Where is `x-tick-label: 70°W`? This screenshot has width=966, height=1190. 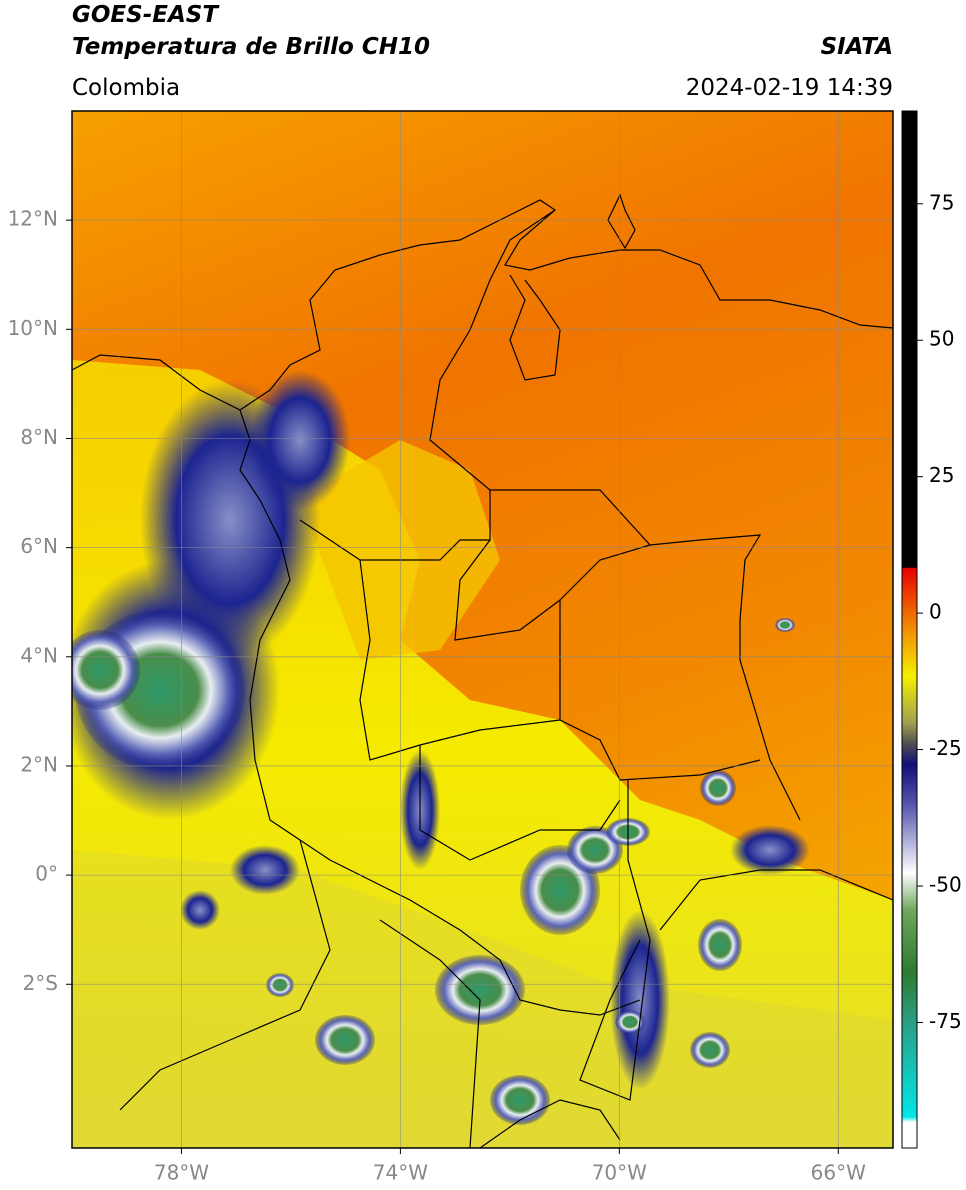 x-tick-label: 70°W is located at coordinates (619, 1173).